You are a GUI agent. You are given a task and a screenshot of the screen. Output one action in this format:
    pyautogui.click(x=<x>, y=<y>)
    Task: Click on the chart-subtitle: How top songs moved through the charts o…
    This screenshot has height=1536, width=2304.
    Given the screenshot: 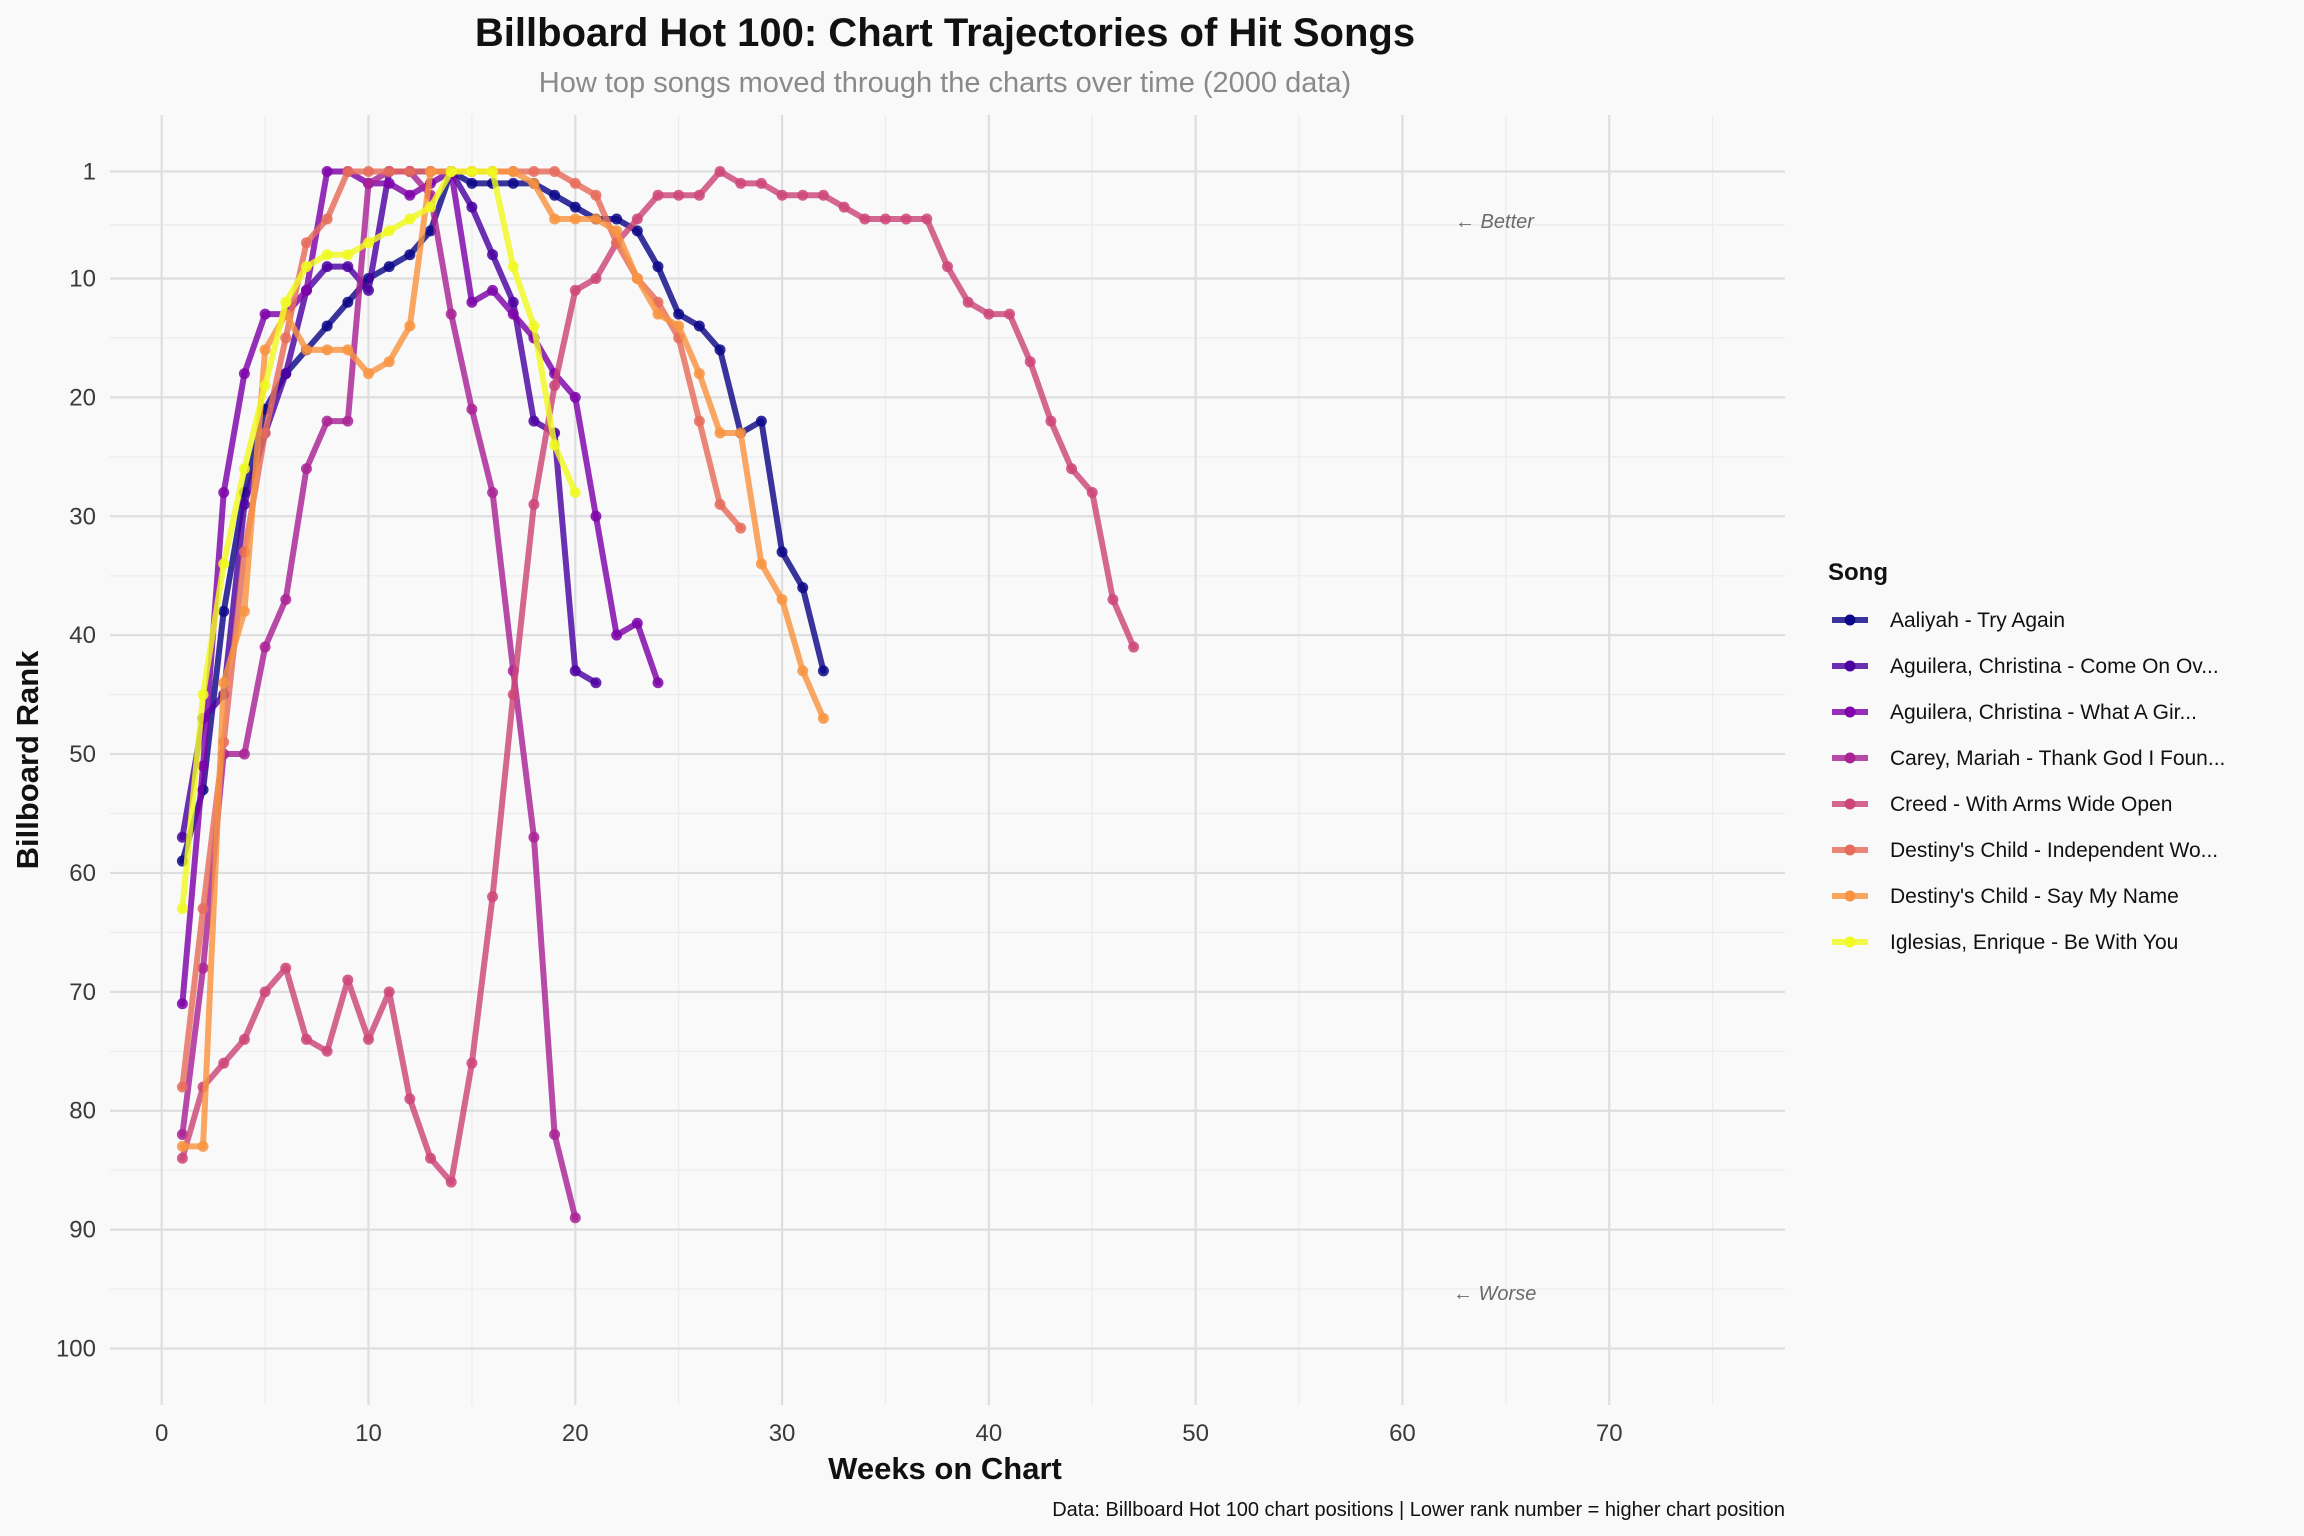 What is the action you would take?
    pyautogui.click(x=945, y=83)
    